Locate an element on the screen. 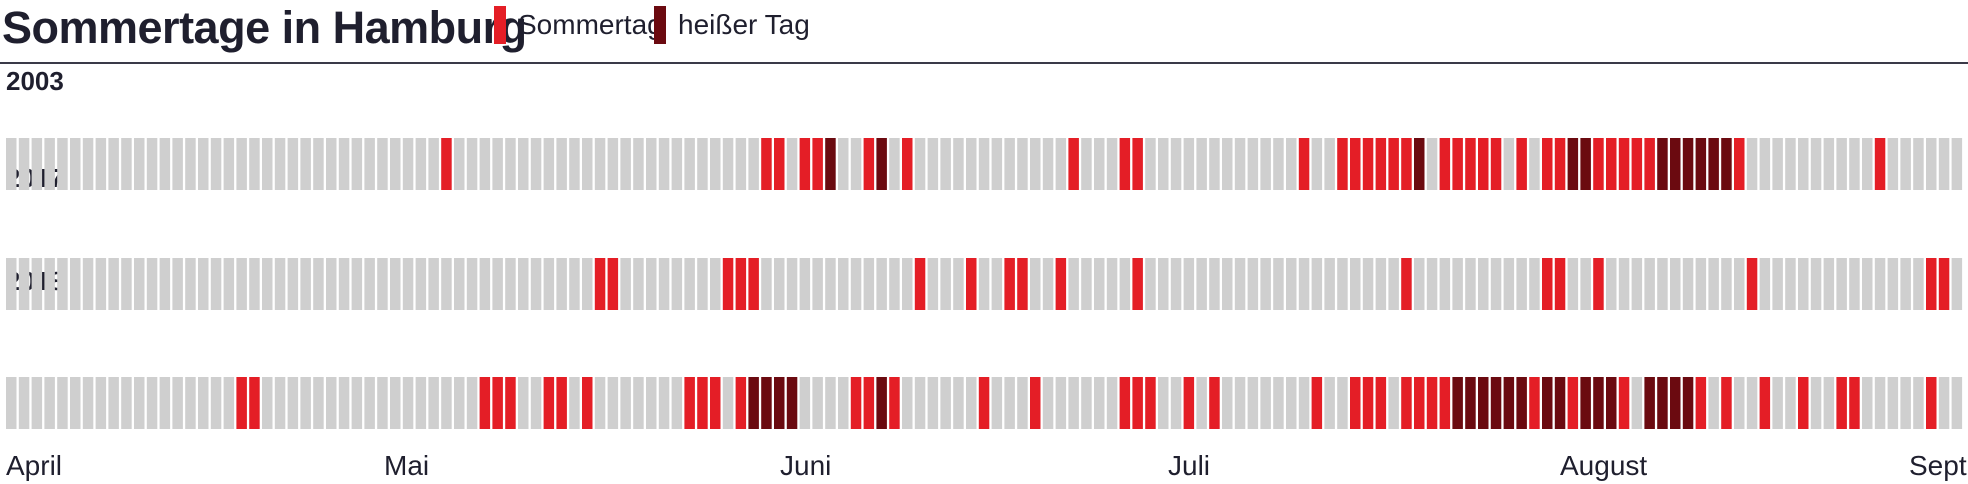 This screenshot has height=484, width=1968. day-cell-2003-100-none is located at coordinates (1291, 164).